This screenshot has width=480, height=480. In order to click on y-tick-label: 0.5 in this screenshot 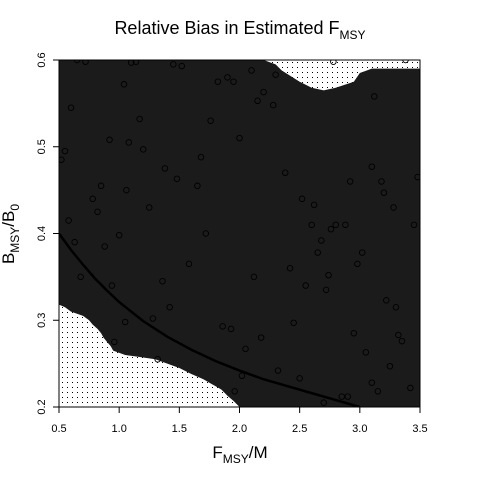, I will do `click(42, 146)`.